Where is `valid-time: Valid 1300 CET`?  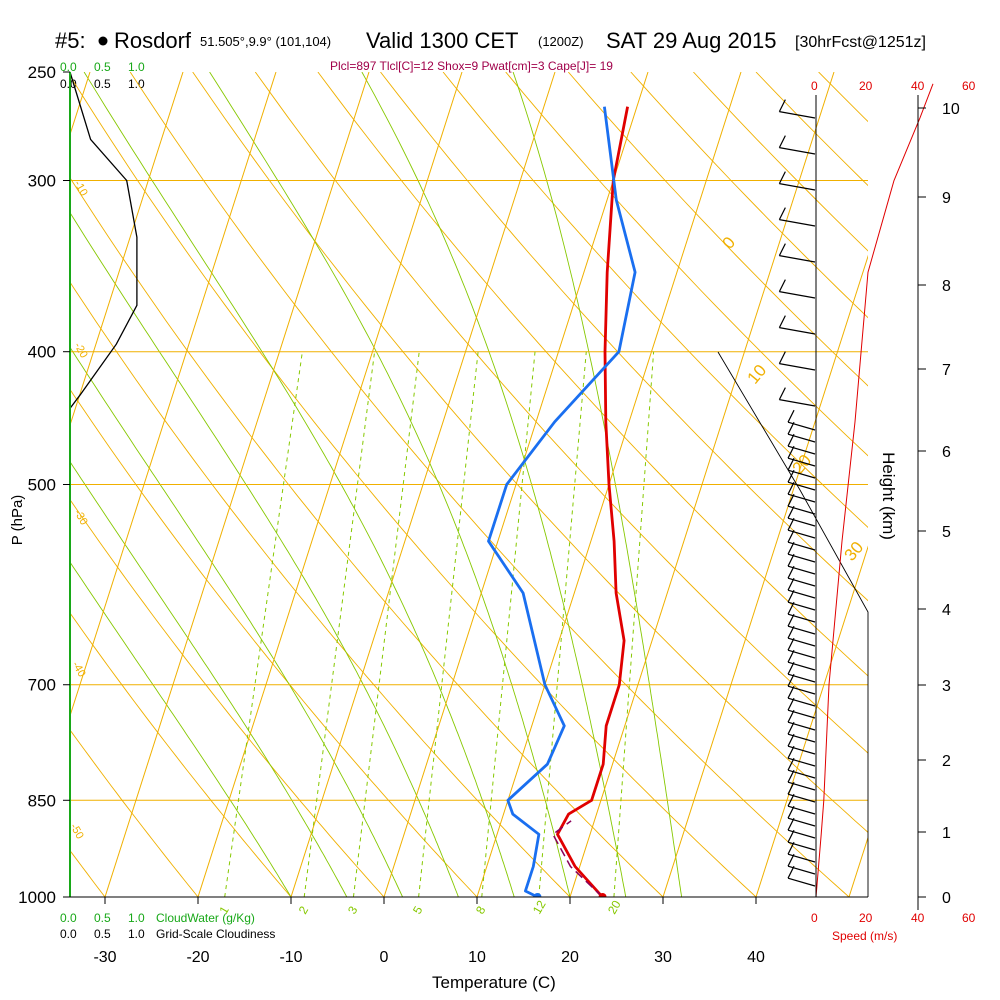 valid-time: Valid 1300 CET is located at coordinates (442, 40).